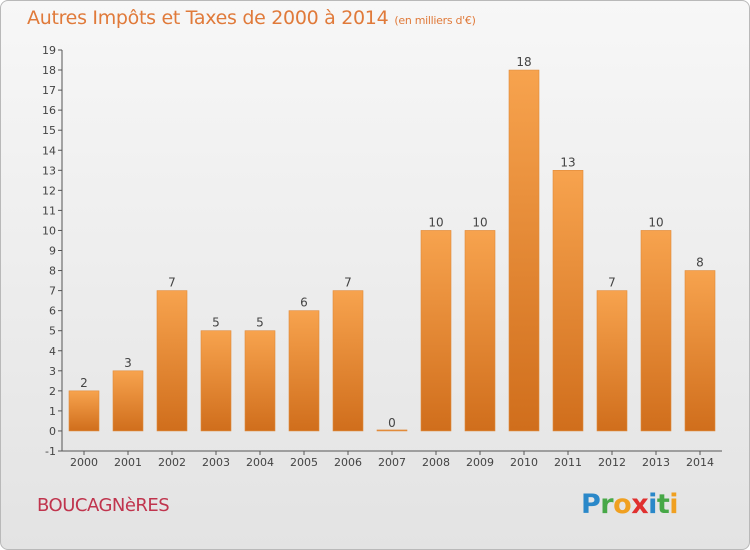 The height and width of the screenshot is (550, 750). I want to click on x-tick-label-2000: 2000, so click(84, 462).